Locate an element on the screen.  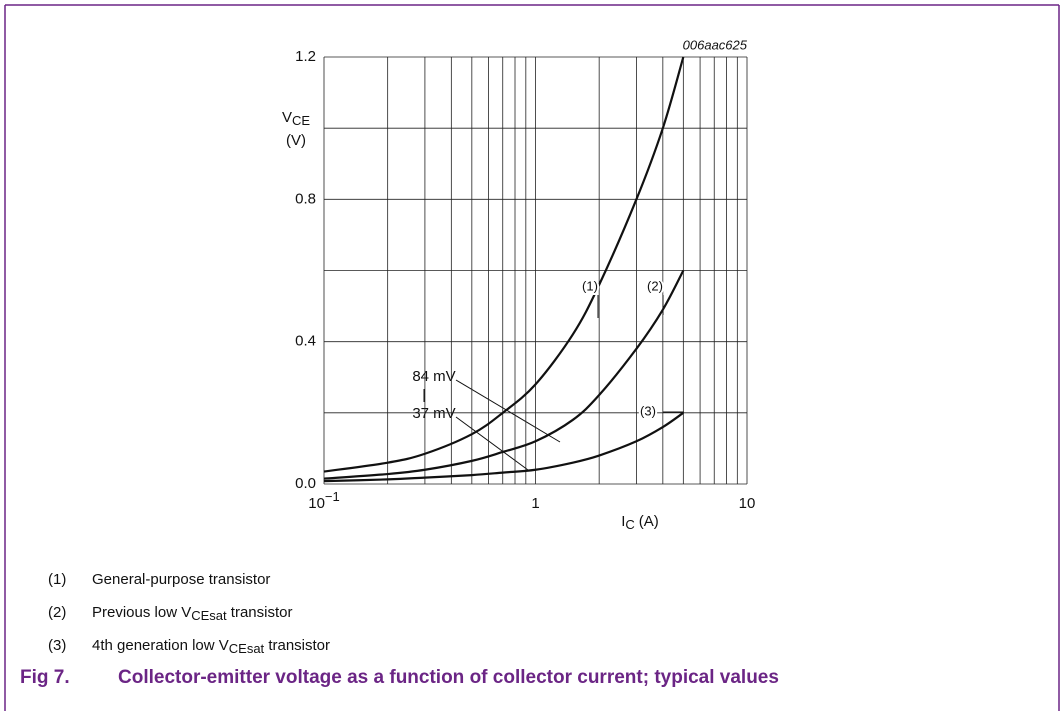
legend-marker: (1) is located at coordinates (57, 579).